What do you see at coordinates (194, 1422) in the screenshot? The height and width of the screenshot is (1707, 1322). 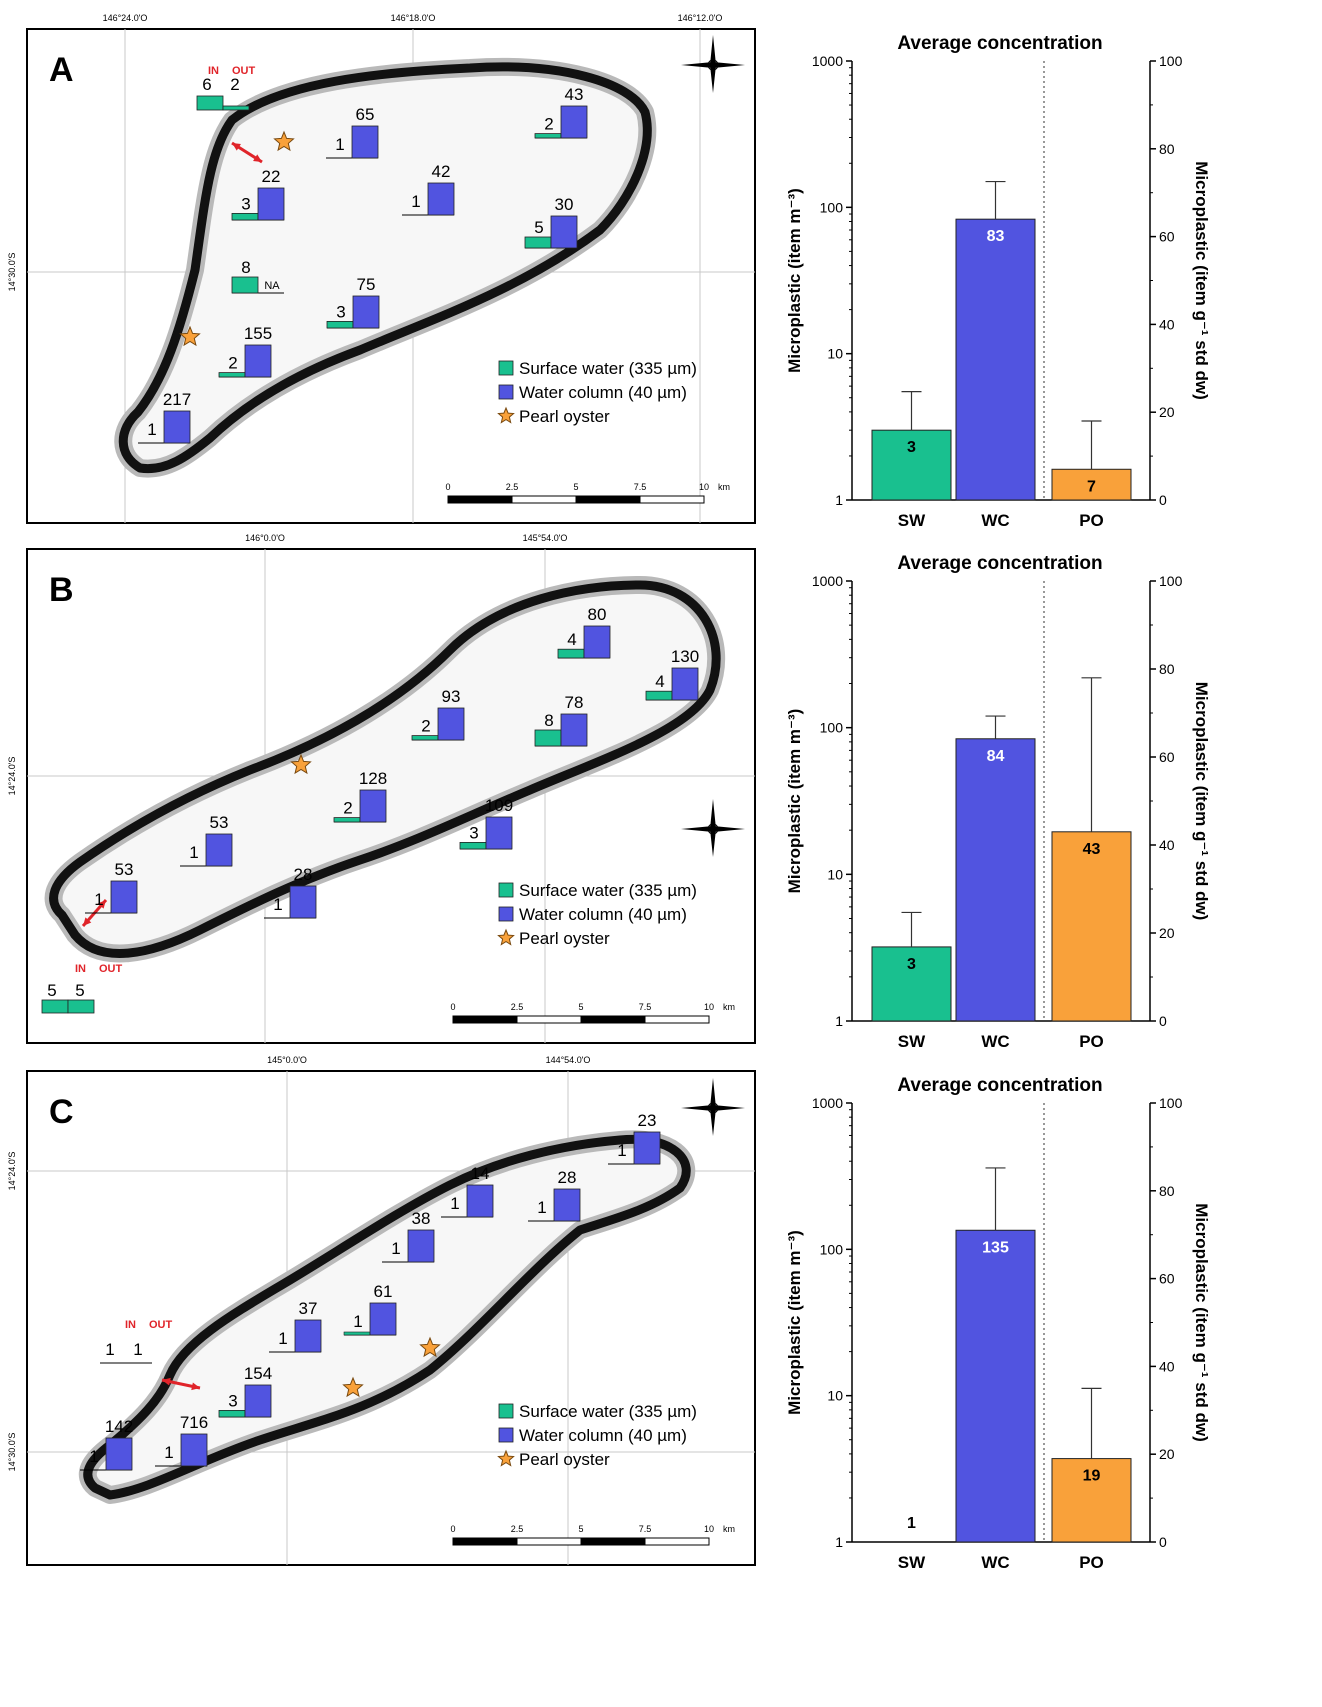 I see `station-wc-value: 716` at bounding box center [194, 1422].